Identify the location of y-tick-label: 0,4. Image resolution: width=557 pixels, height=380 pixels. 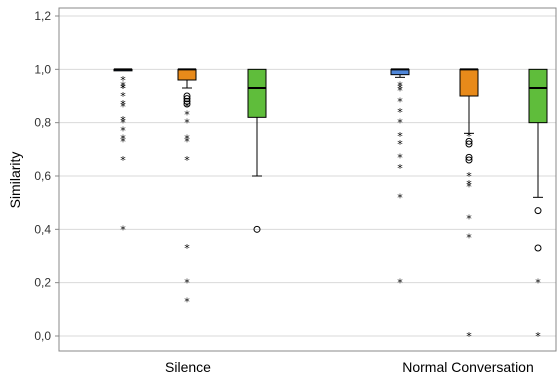
(42, 229).